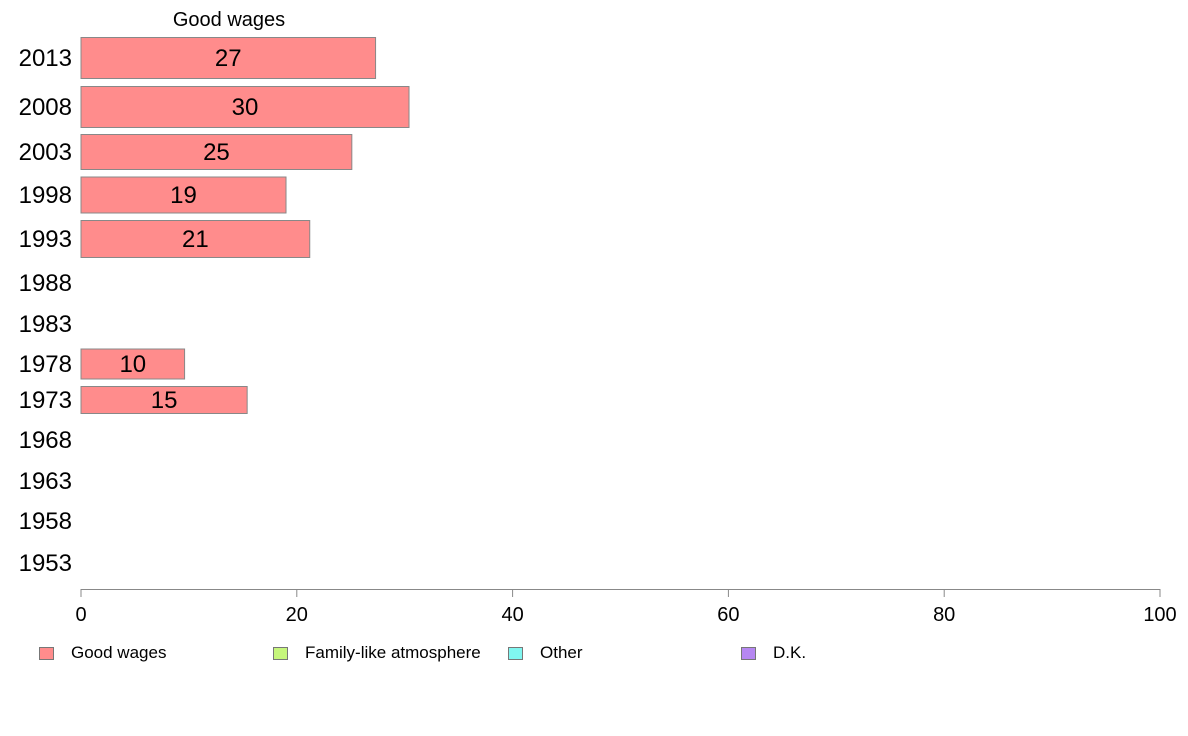 This screenshot has height=736, width=1188. Describe the element at coordinates (1159, 615) in the screenshot. I see `x-tick-label: 100` at that location.